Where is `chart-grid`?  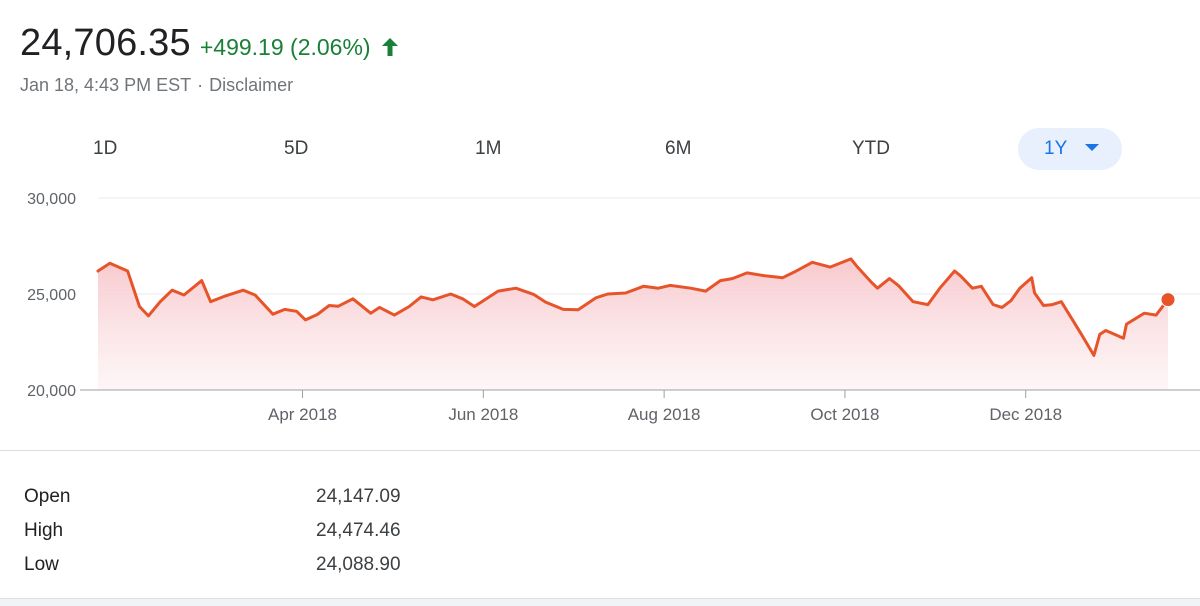
chart-grid is located at coordinates (649, 246).